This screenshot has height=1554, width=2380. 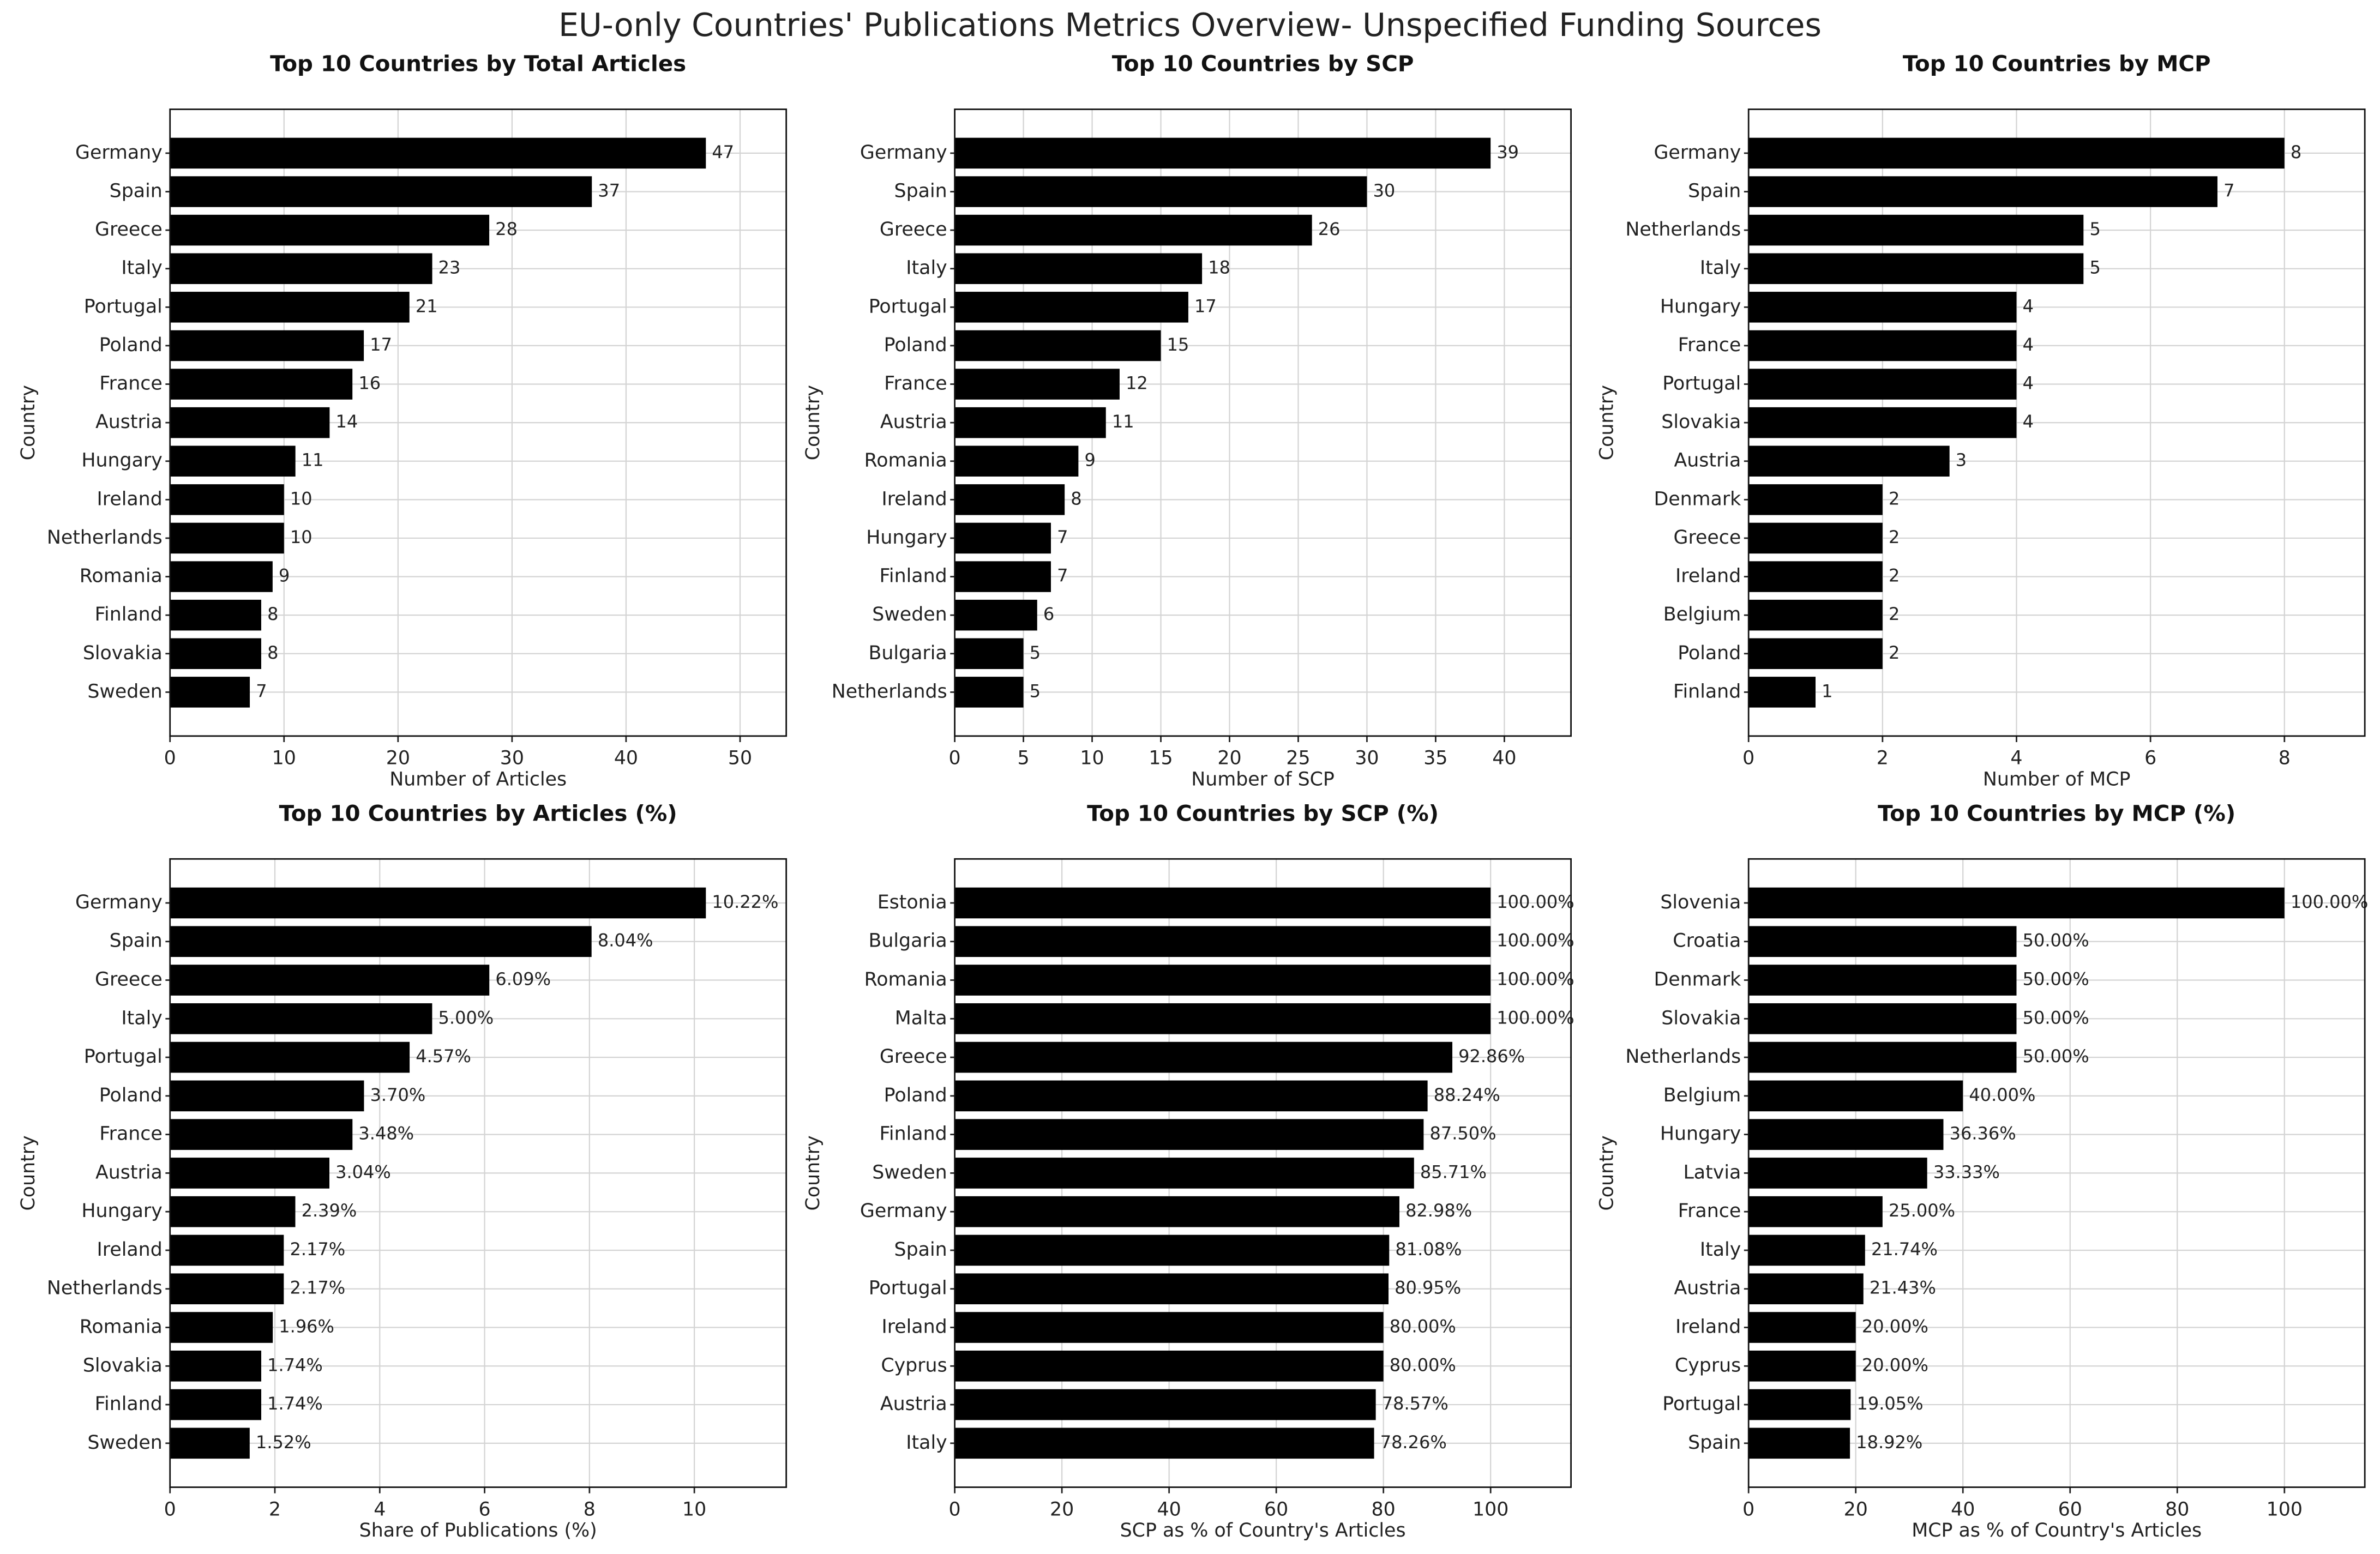 I want to click on data-label: 37, so click(x=609, y=191).